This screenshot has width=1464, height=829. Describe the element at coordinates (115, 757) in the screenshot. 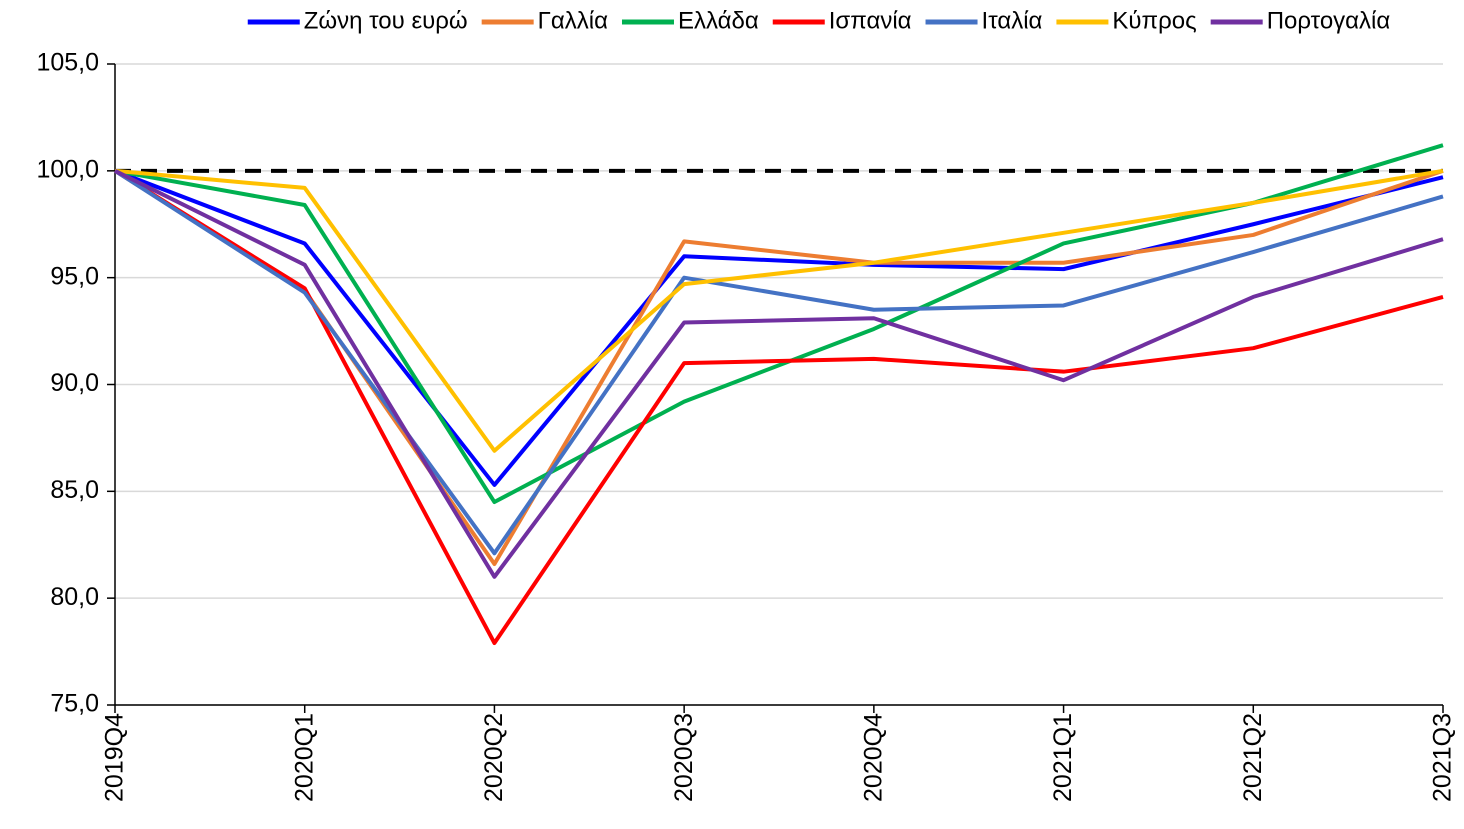

I see `x-tick-label: 2019Q4` at that location.